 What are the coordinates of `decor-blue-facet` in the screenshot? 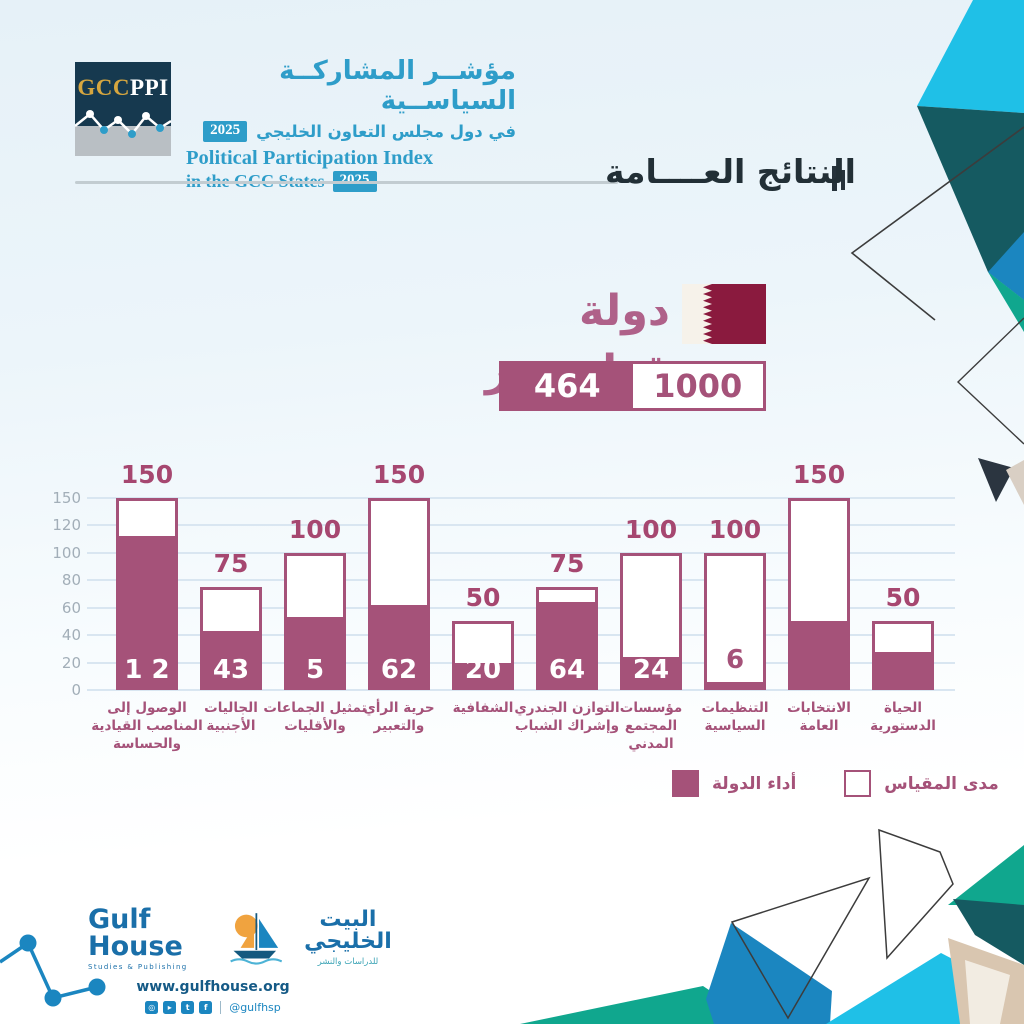 It's located at (1006, 266).